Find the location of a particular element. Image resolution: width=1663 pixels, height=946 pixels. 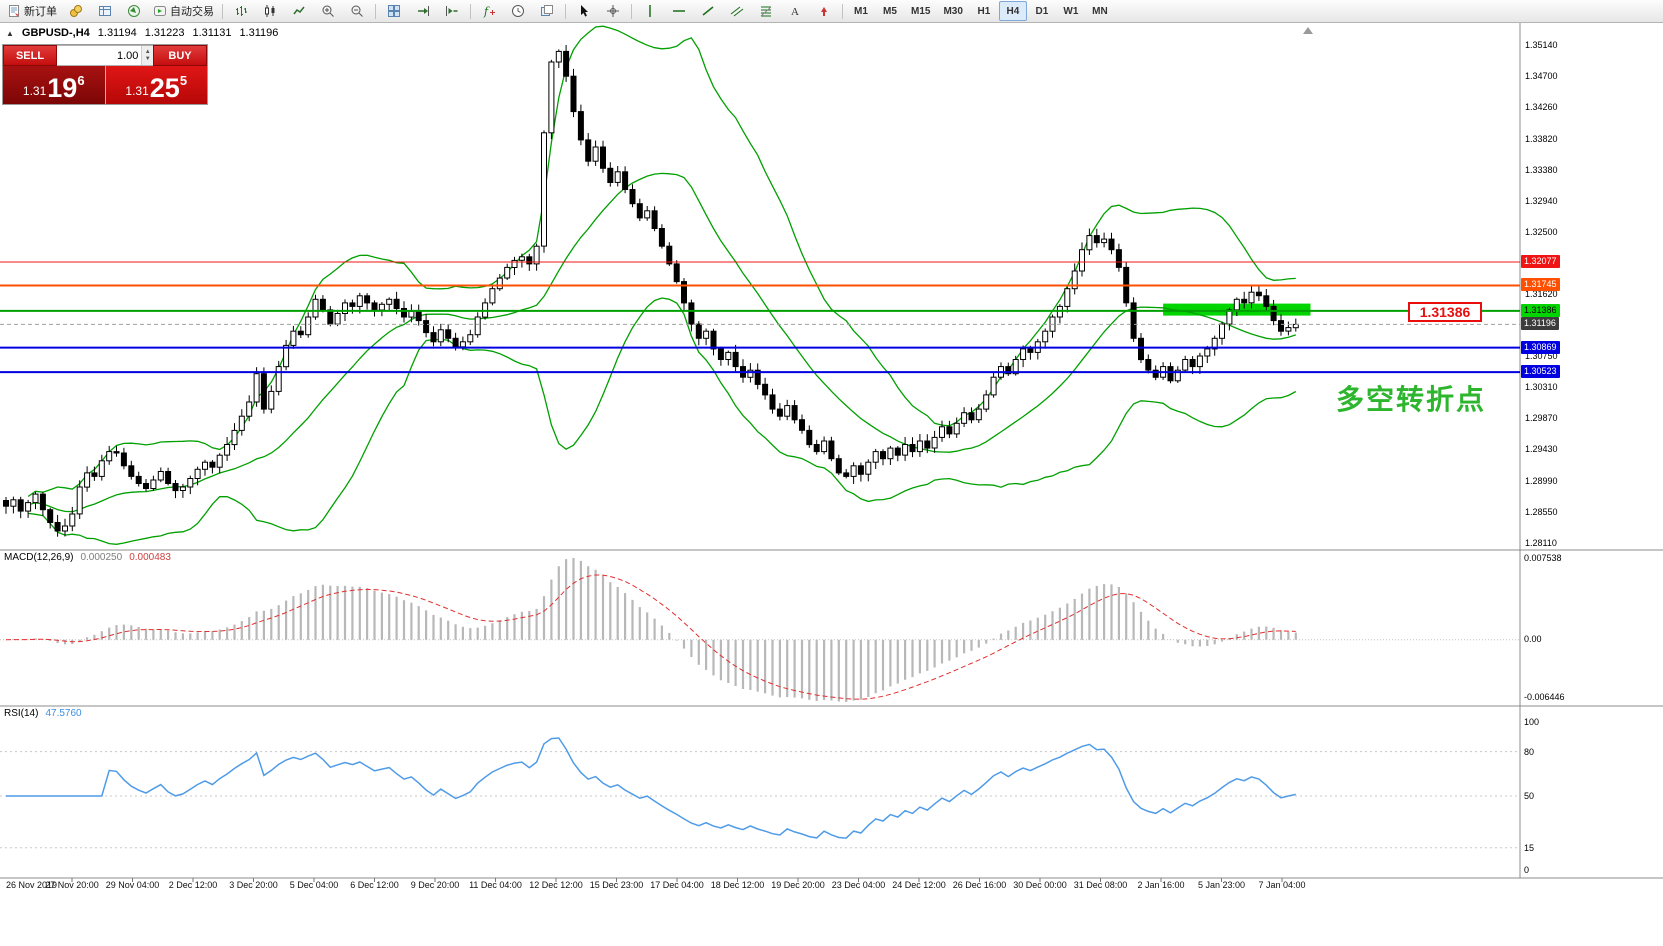

price-tag: 1.31386 is located at coordinates (1540, 310).